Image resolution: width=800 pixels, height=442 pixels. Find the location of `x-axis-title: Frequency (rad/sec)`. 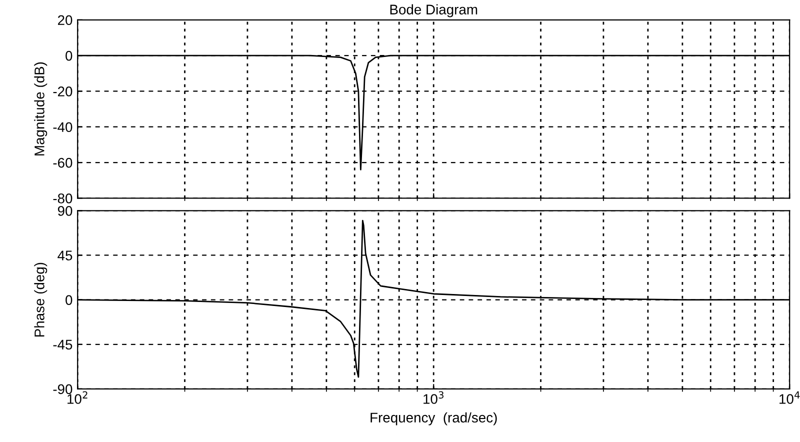

x-axis-title: Frequency (rad/sec) is located at coordinates (433, 419).